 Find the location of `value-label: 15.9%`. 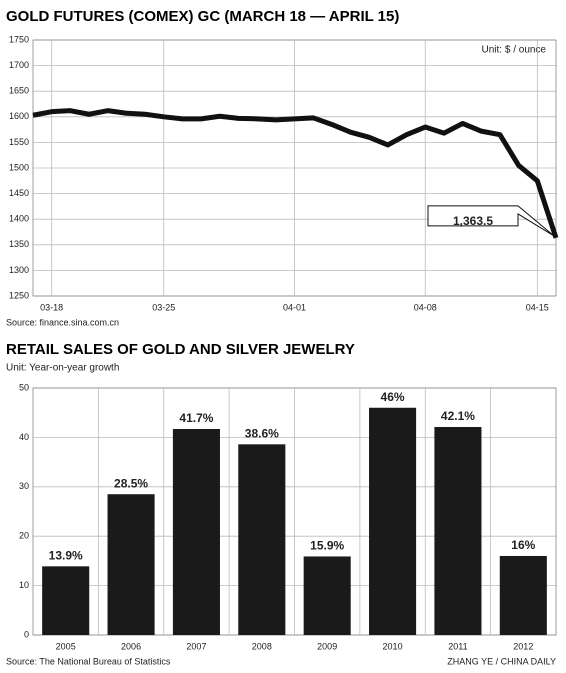

value-label: 15.9% is located at coordinates (327, 546).